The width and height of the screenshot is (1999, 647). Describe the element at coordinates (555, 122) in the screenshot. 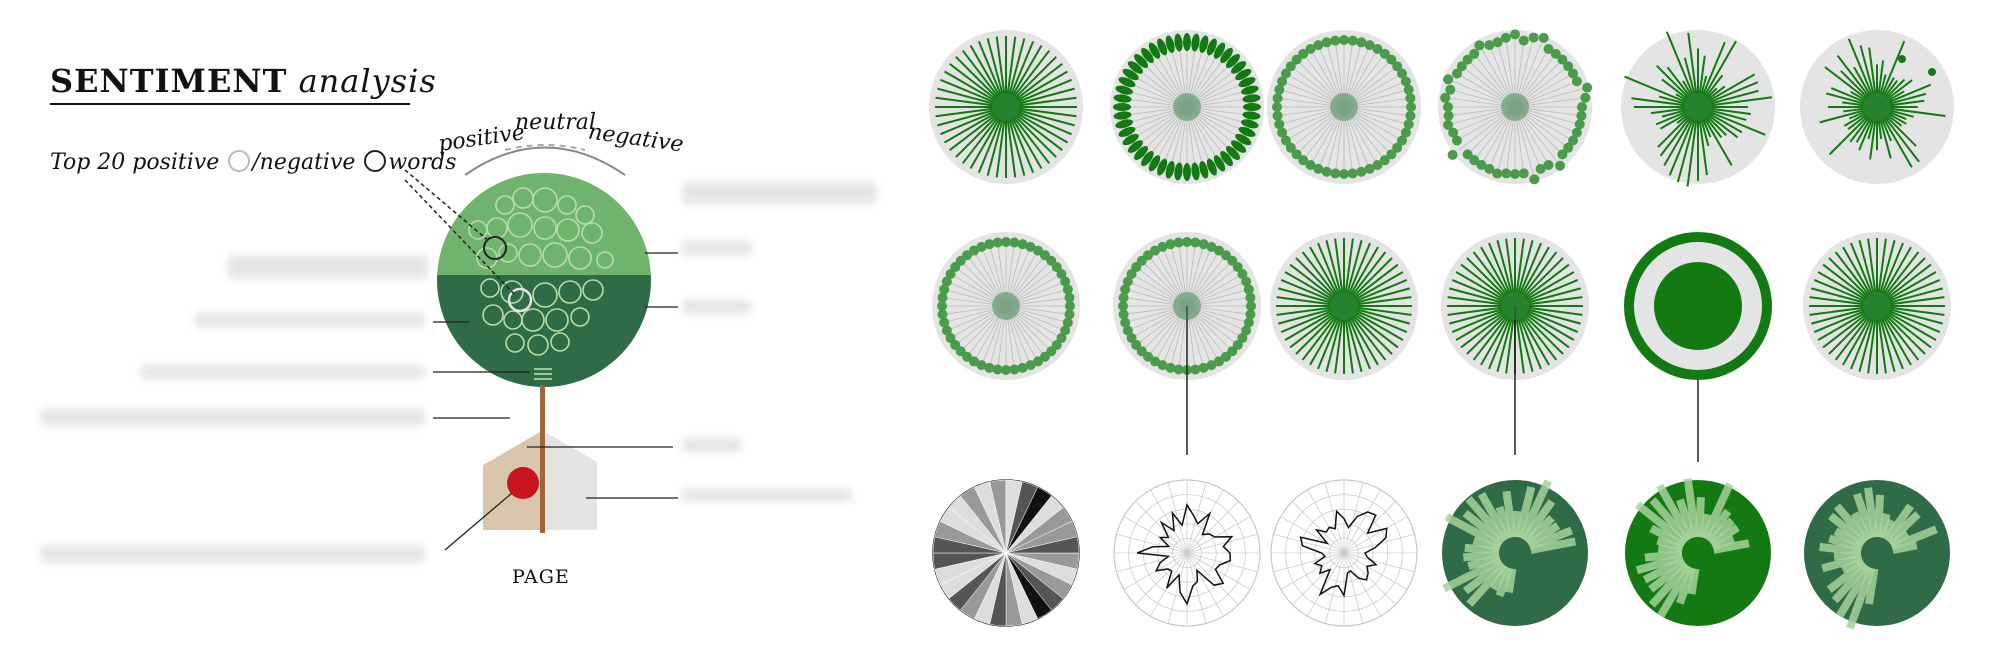

I see `gauge-label-neutral: neutral` at that location.